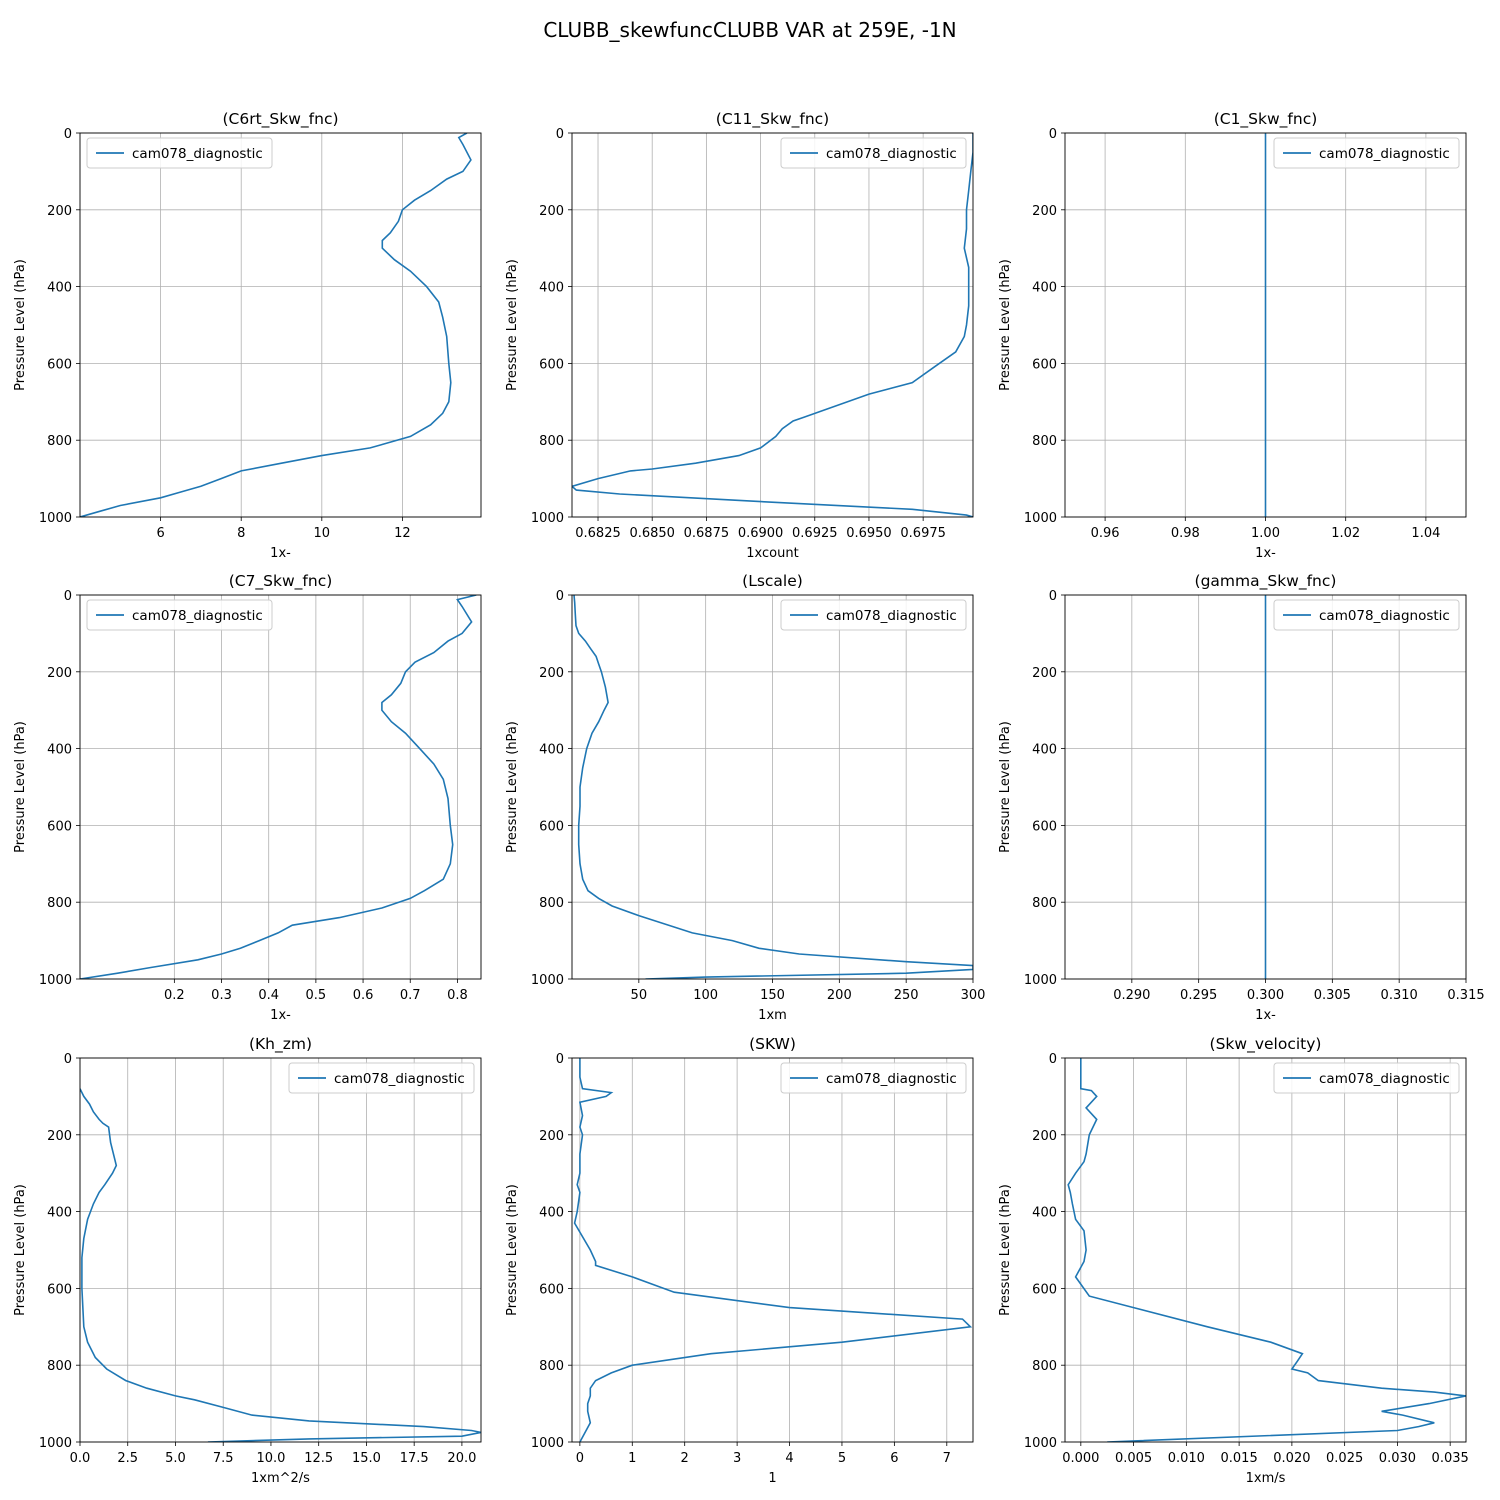 Image resolution: width=1500 pixels, height=1500 pixels. Describe the element at coordinates (280, 119) in the screenshot. I see `panel-title: (C6rt_Skw_fnc)` at that location.